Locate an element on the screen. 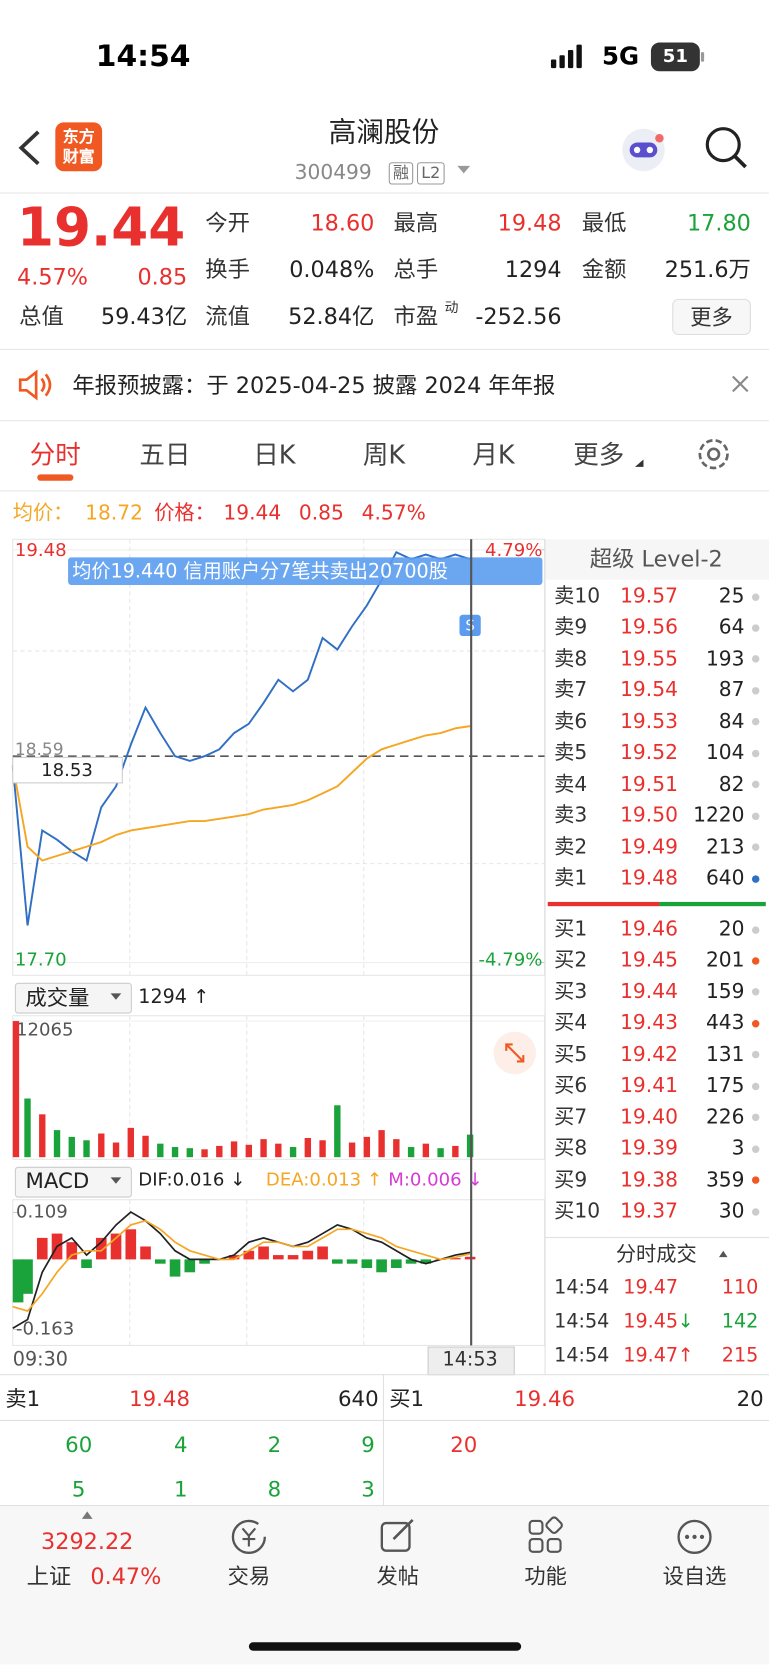 Image resolution: width=769 pixels, height=1665 pixels. field-label: 今开 is located at coordinates (227, 223).